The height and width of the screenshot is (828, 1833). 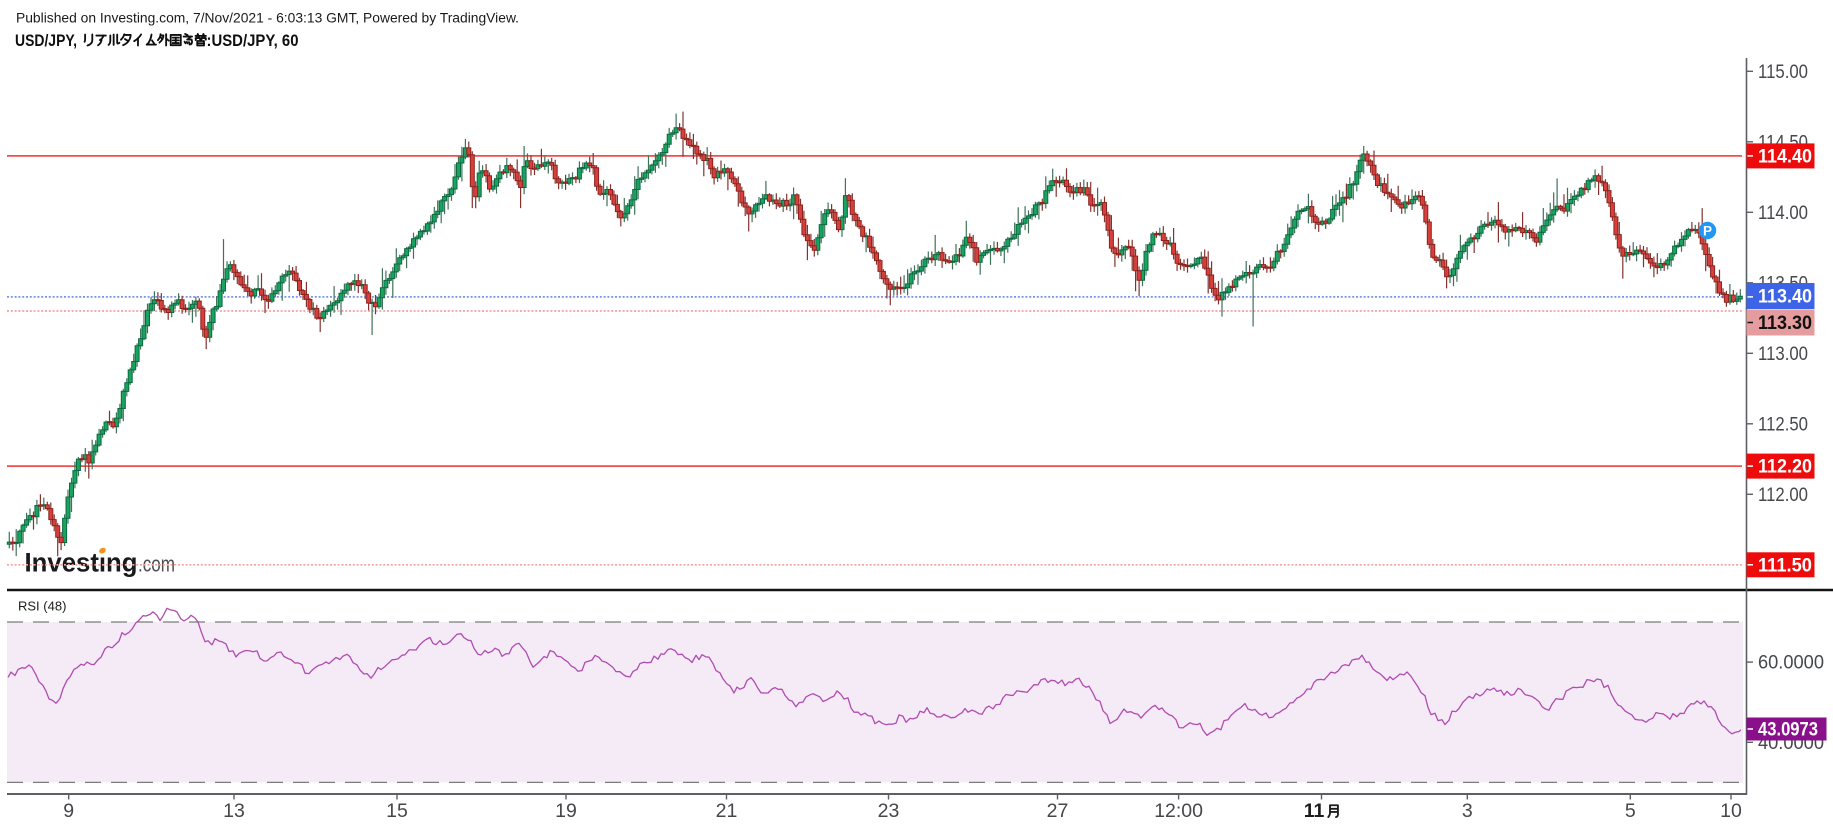 What do you see at coordinates (889, 811) in the screenshot?
I see `svg-text: 23` at bounding box center [889, 811].